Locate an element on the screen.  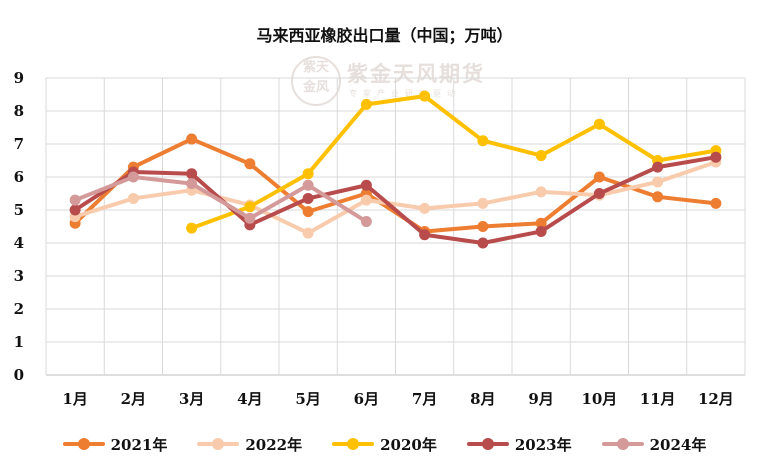
legend-item: 2023年 is located at coordinates (519, 444).